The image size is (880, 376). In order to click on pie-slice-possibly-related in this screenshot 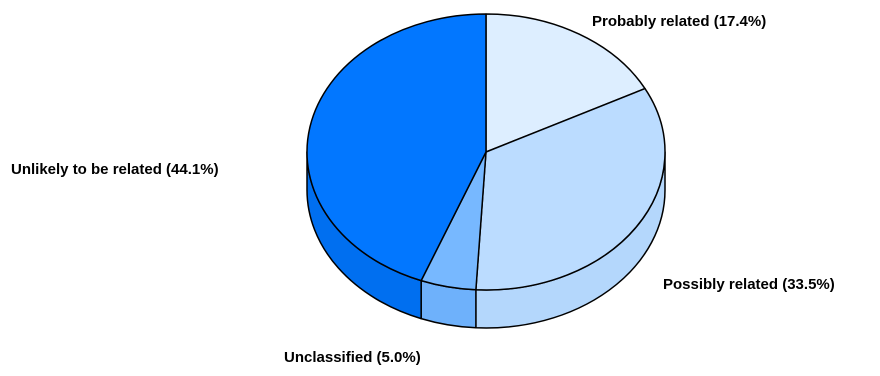, I will do `click(570, 189)`.